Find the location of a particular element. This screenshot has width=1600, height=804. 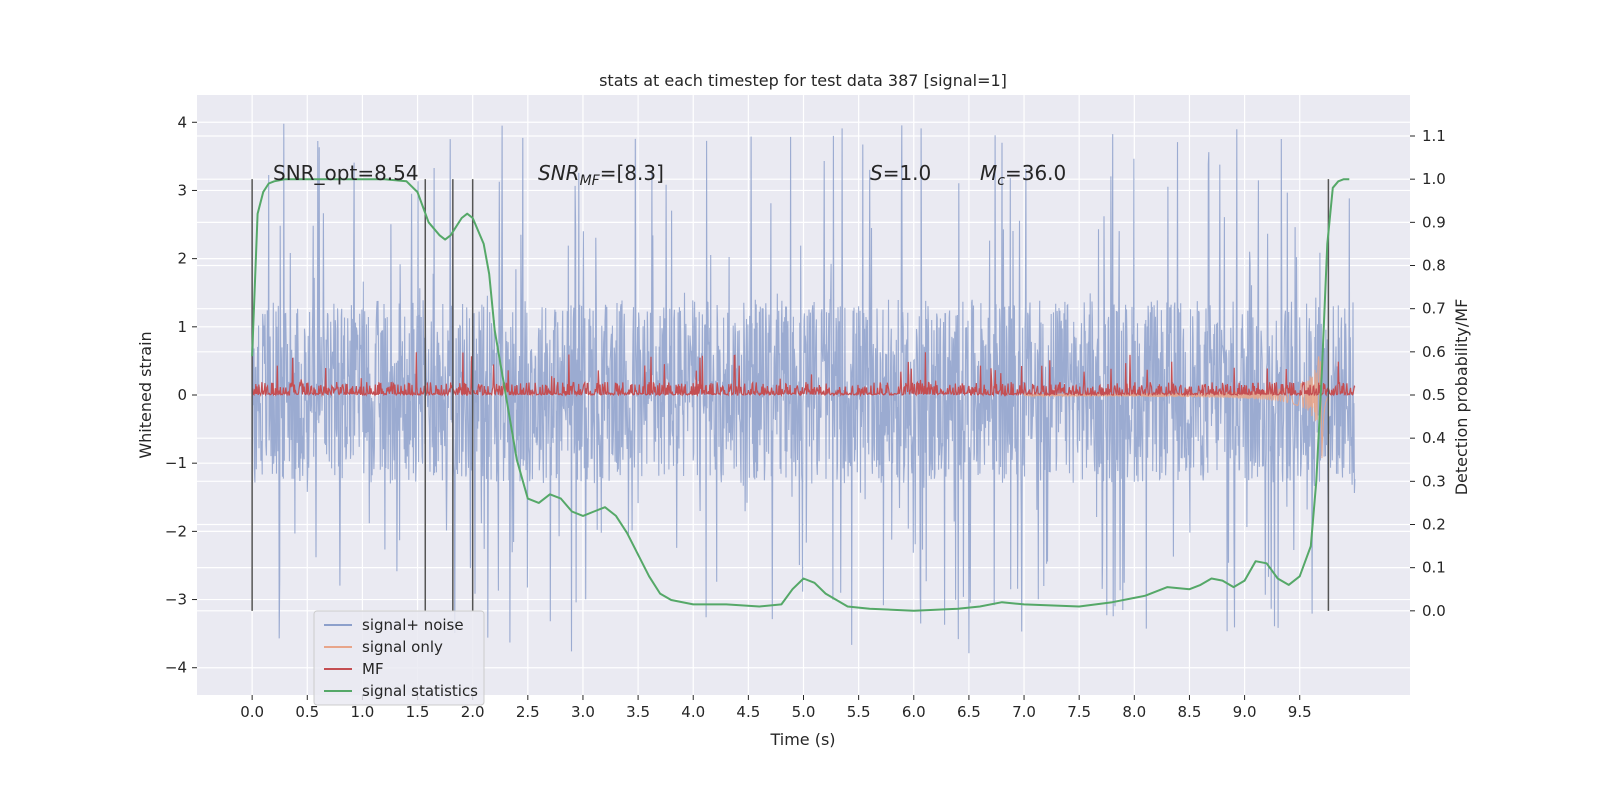

legend-label-signal-noise: signal+ noise is located at coordinates (413, 625).